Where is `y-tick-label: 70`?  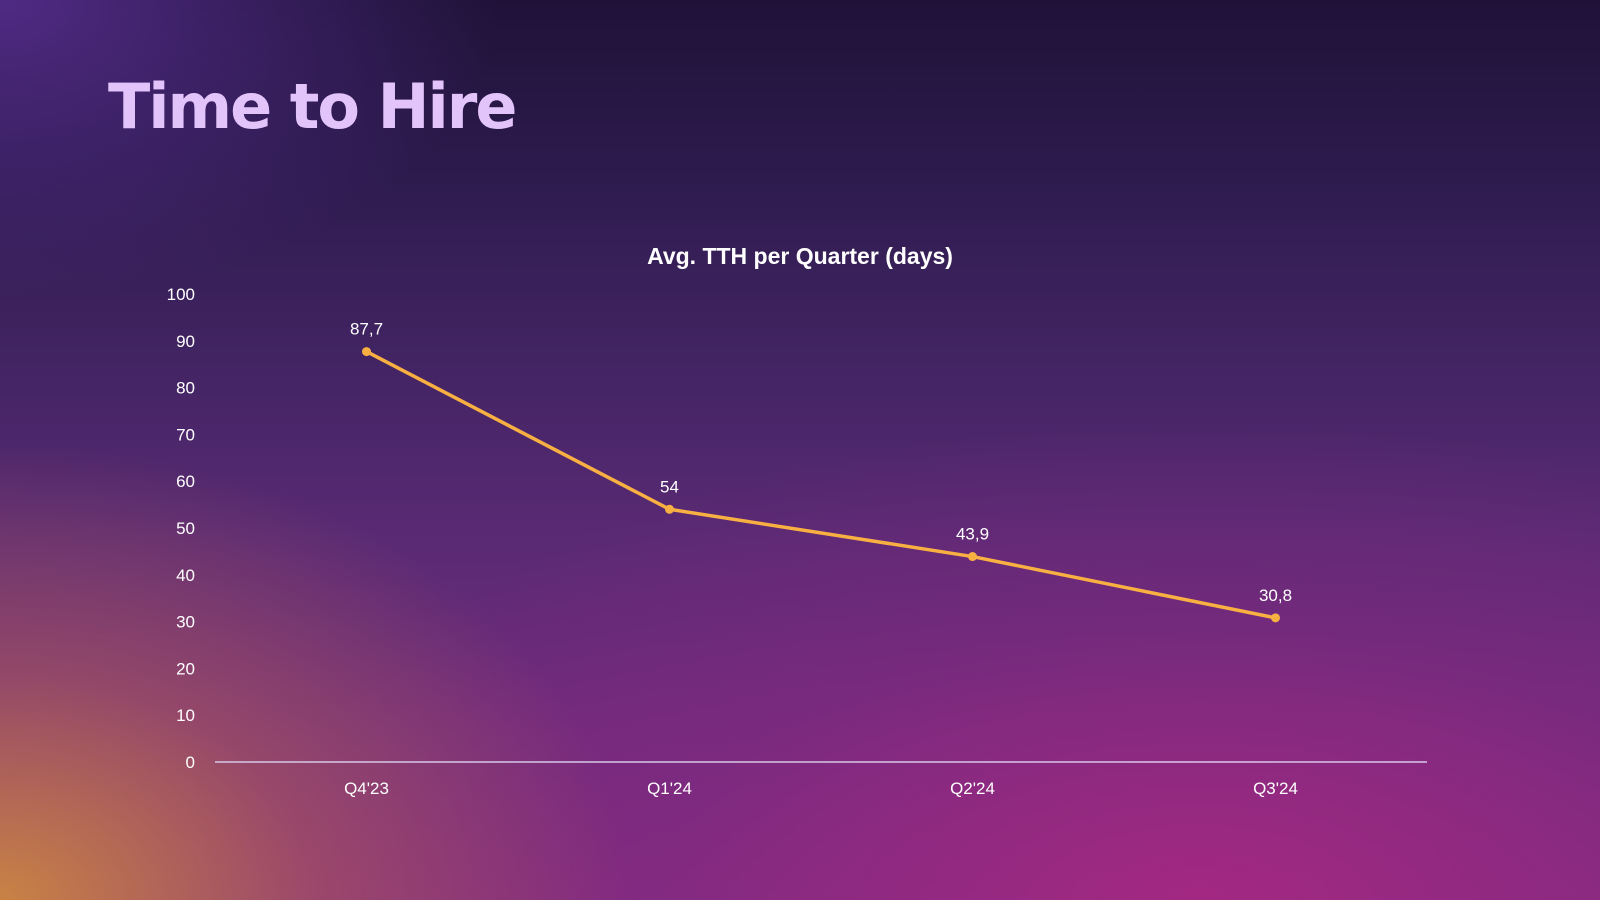
y-tick-label: 70 is located at coordinates (185, 434).